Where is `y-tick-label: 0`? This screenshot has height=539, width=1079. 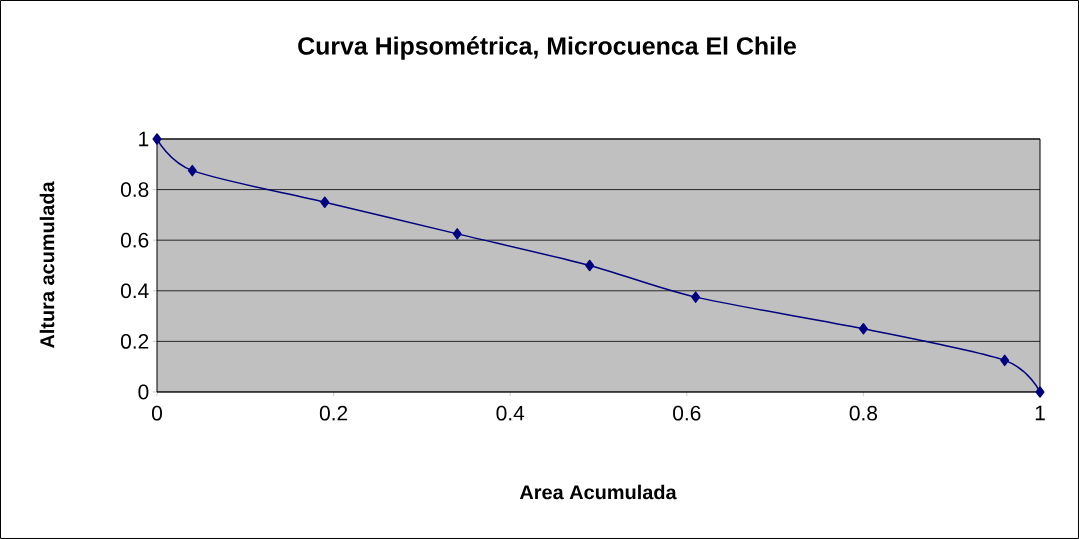
y-tick-label: 0 is located at coordinates (143, 392).